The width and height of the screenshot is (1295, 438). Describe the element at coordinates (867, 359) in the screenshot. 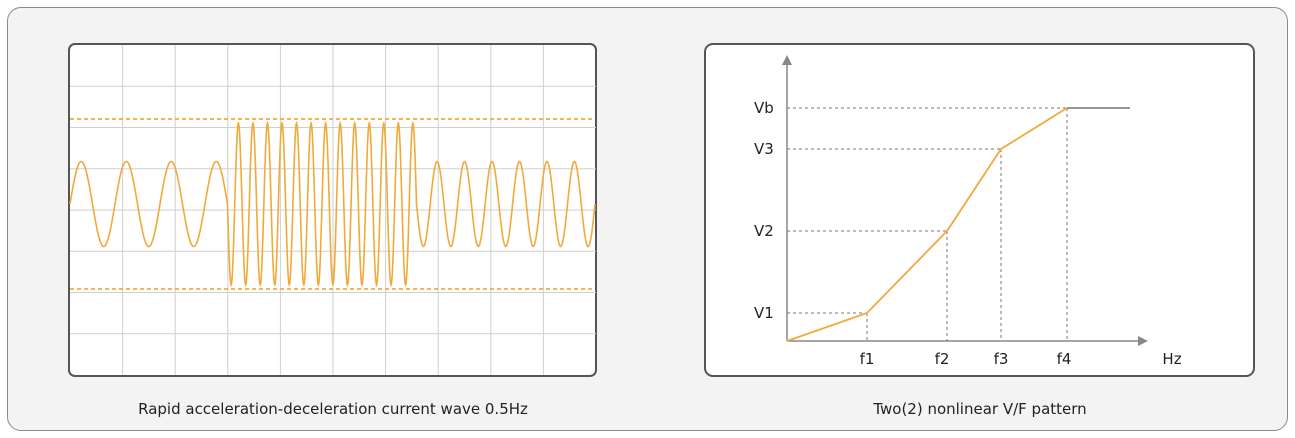

I see `x-tick-f1: f1` at that location.